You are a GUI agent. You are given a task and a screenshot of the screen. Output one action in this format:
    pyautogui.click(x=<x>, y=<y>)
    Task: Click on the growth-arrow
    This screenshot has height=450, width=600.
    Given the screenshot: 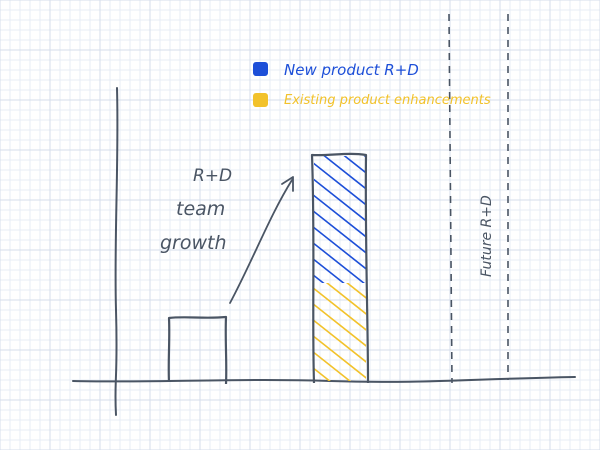 What is the action you would take?
    pyautogui.click(x=261, y=241)
    